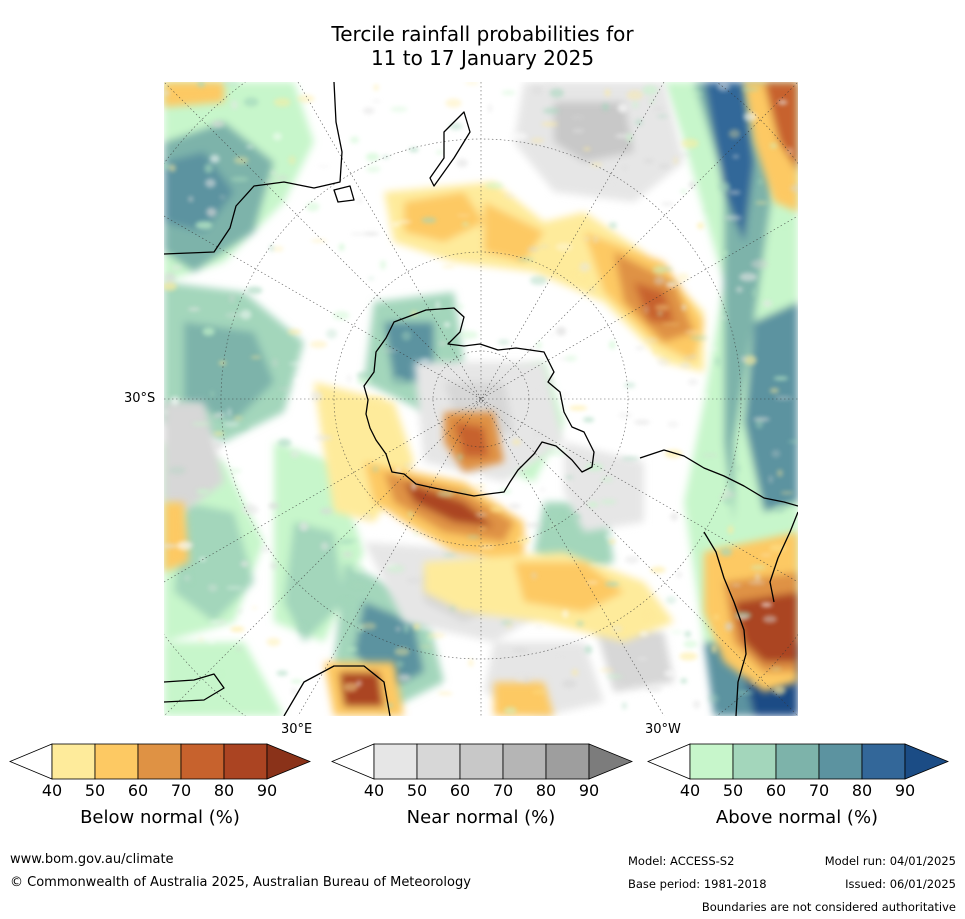  I want to click on above-tick-50: 50, so click(733, 790).